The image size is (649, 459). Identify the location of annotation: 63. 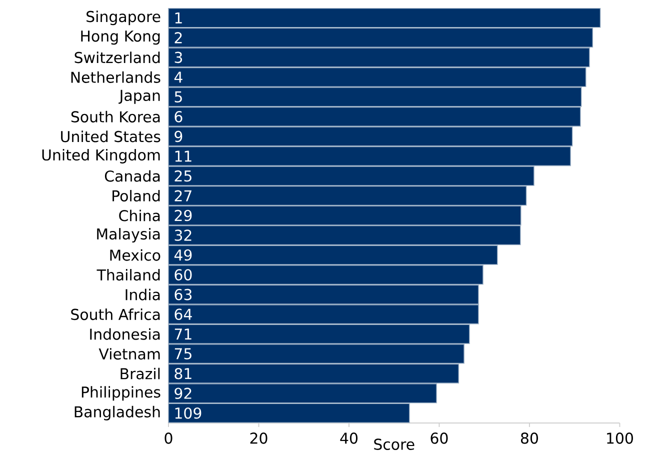
(183, 294).